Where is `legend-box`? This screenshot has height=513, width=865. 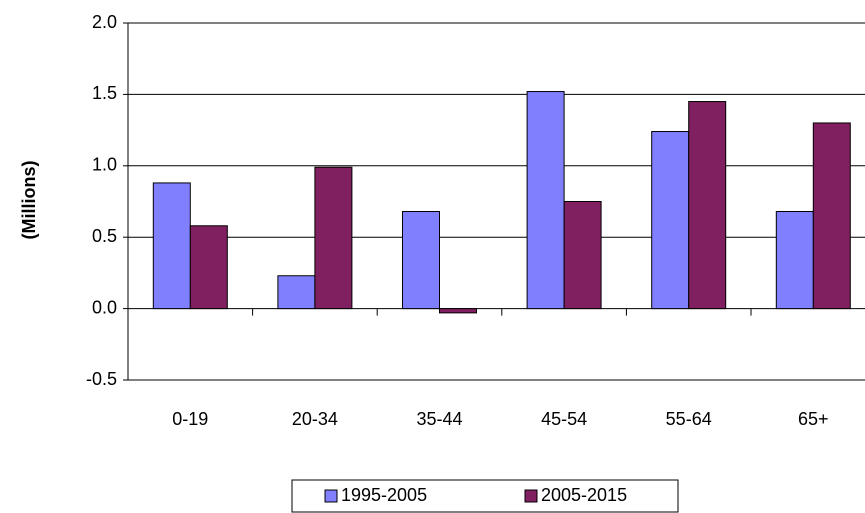 legend-box is located at coordinates (485, 496).